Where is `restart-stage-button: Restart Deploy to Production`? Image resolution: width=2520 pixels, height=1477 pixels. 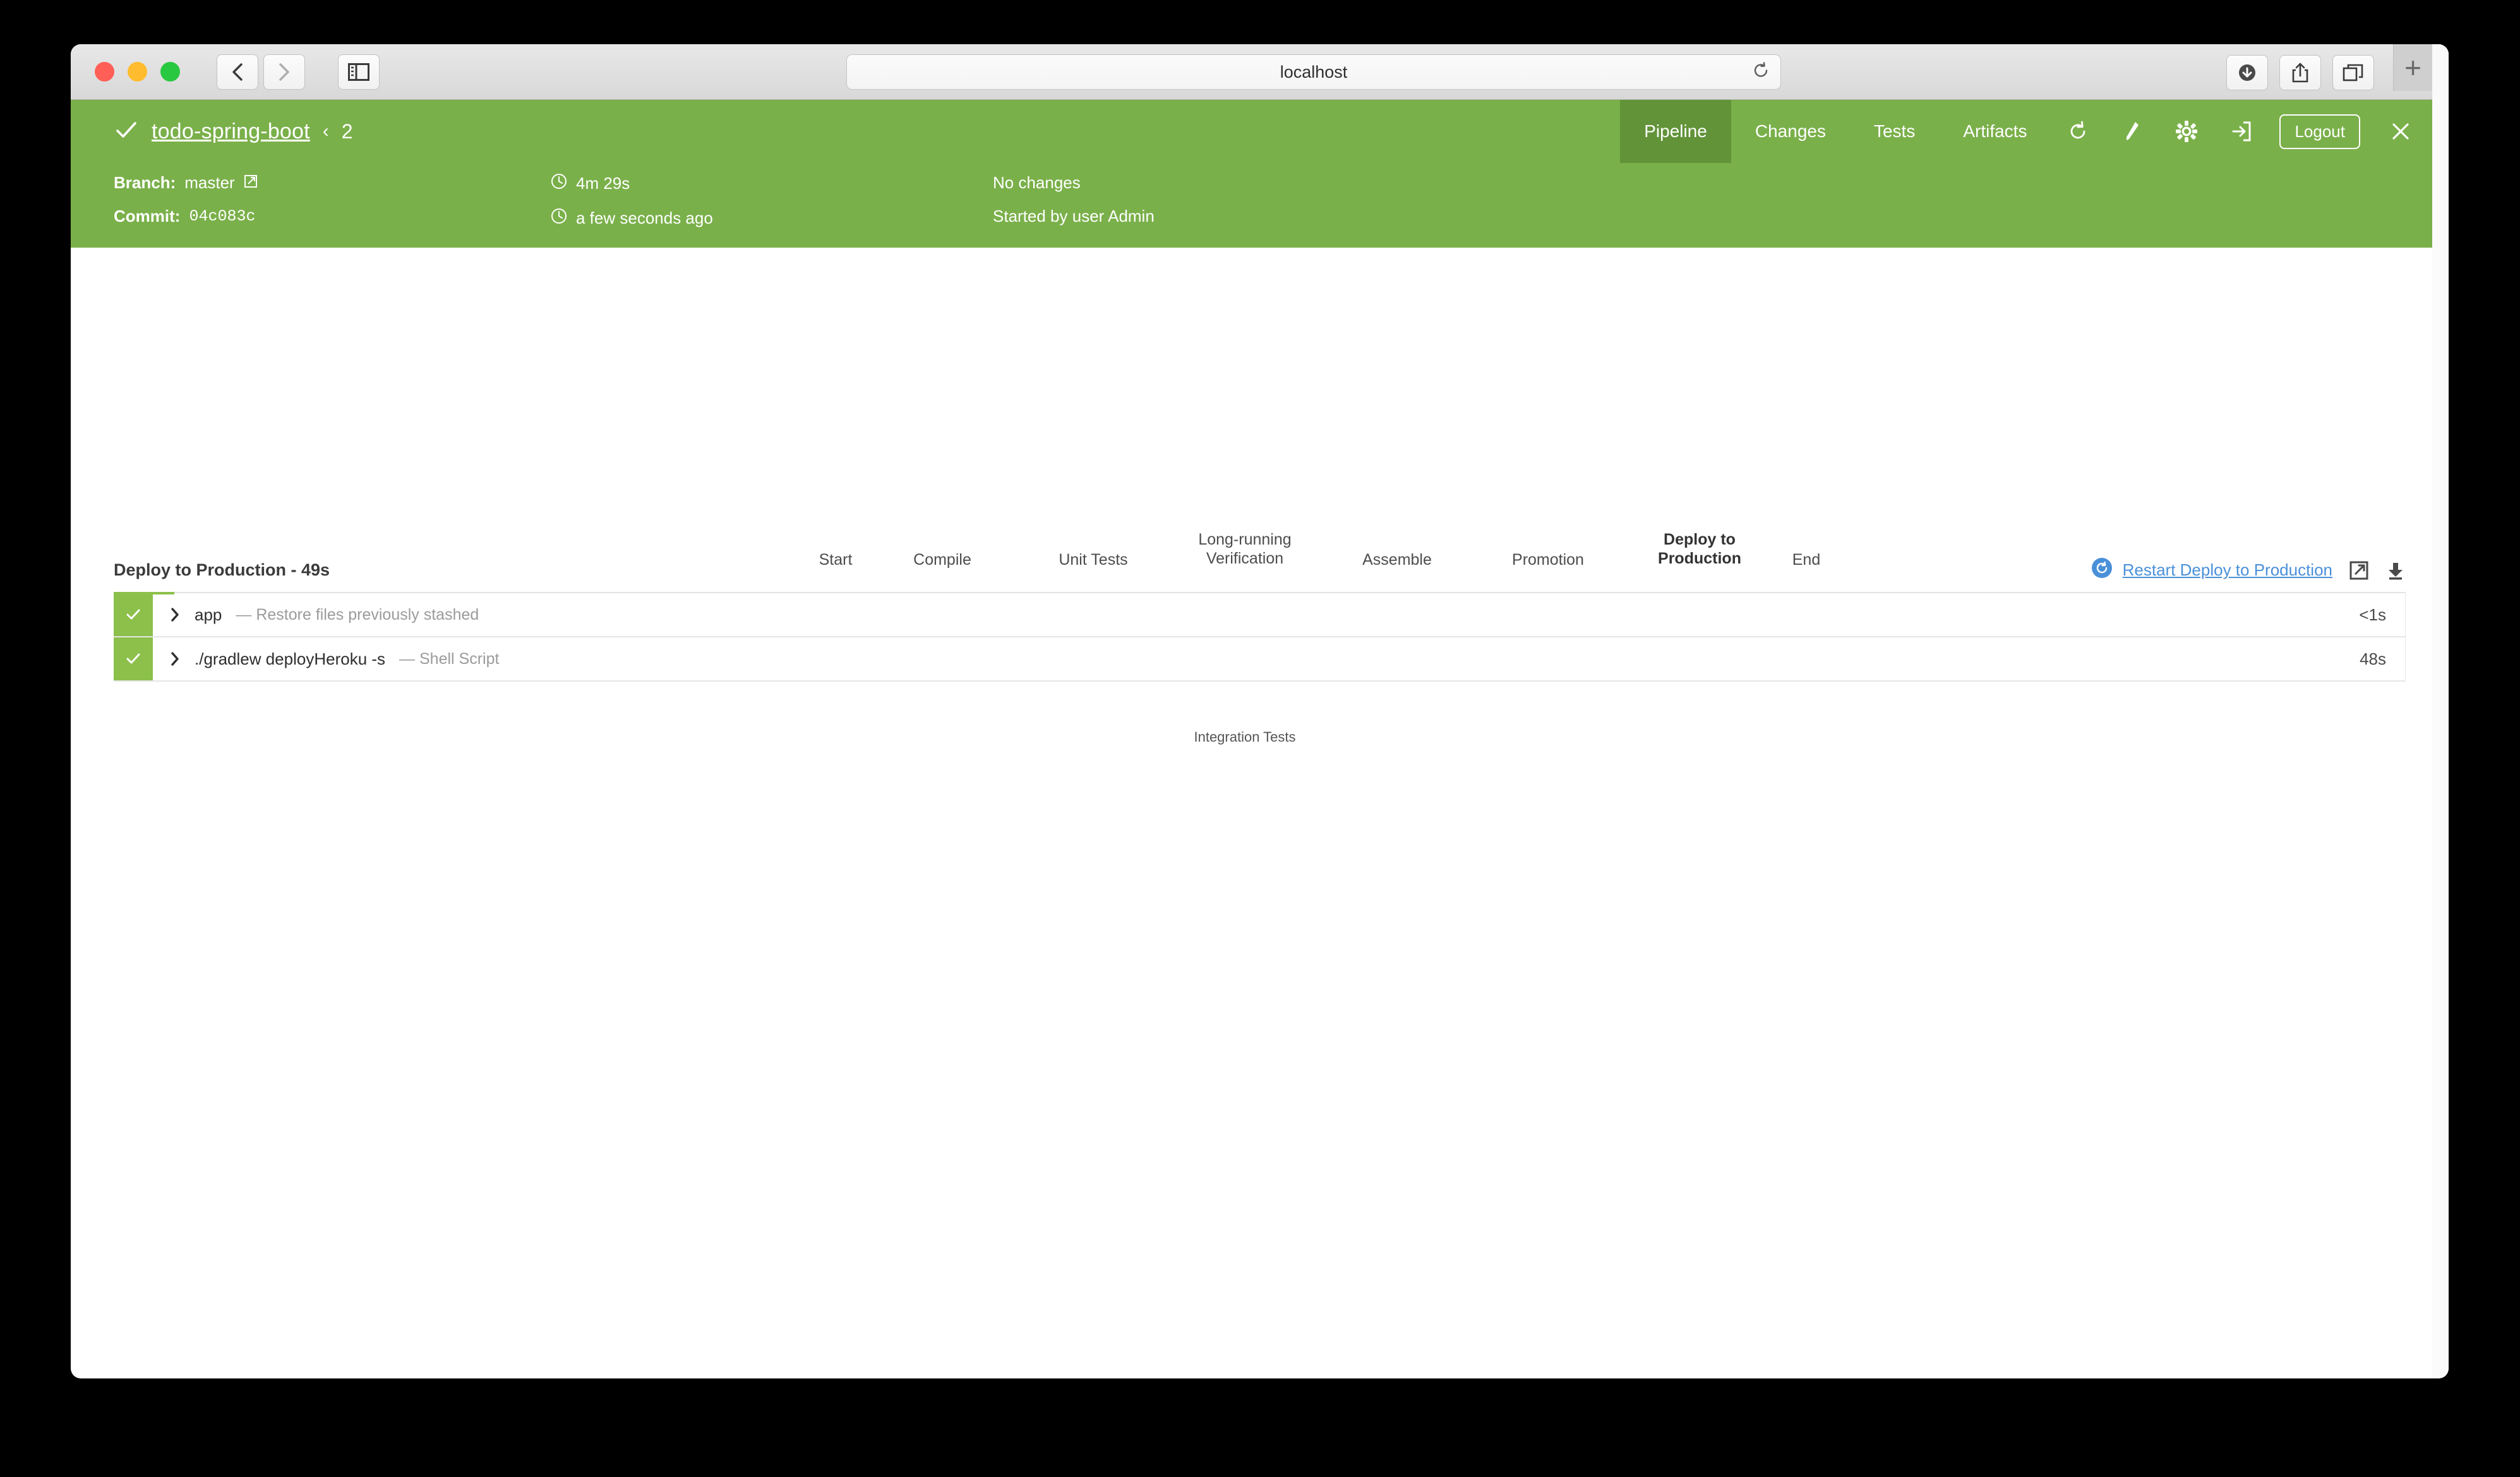 restart-stage-button: Restart Deploy to Production is located at coordinates (2211, 570).